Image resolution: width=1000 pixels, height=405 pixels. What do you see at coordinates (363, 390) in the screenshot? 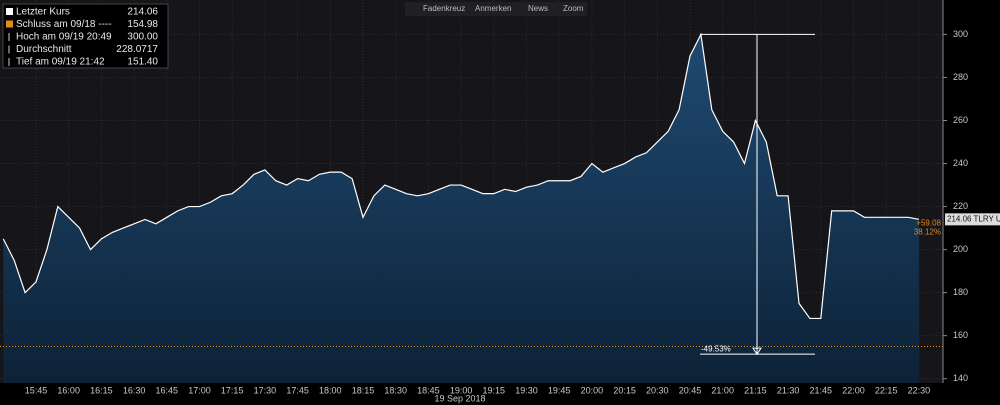
I see `x-tick-label: 18:15` at bounding box center [363, 390].